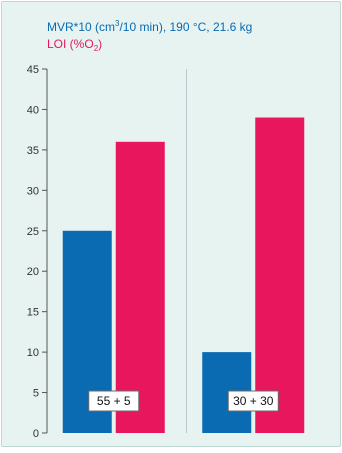 Image resolution: width=342 pixels, height=453 pixels. What do you see at coordinates (33, 353) in the screenshot?
I see `y-tick-label-10: 10` at bounding box center [33, 353].